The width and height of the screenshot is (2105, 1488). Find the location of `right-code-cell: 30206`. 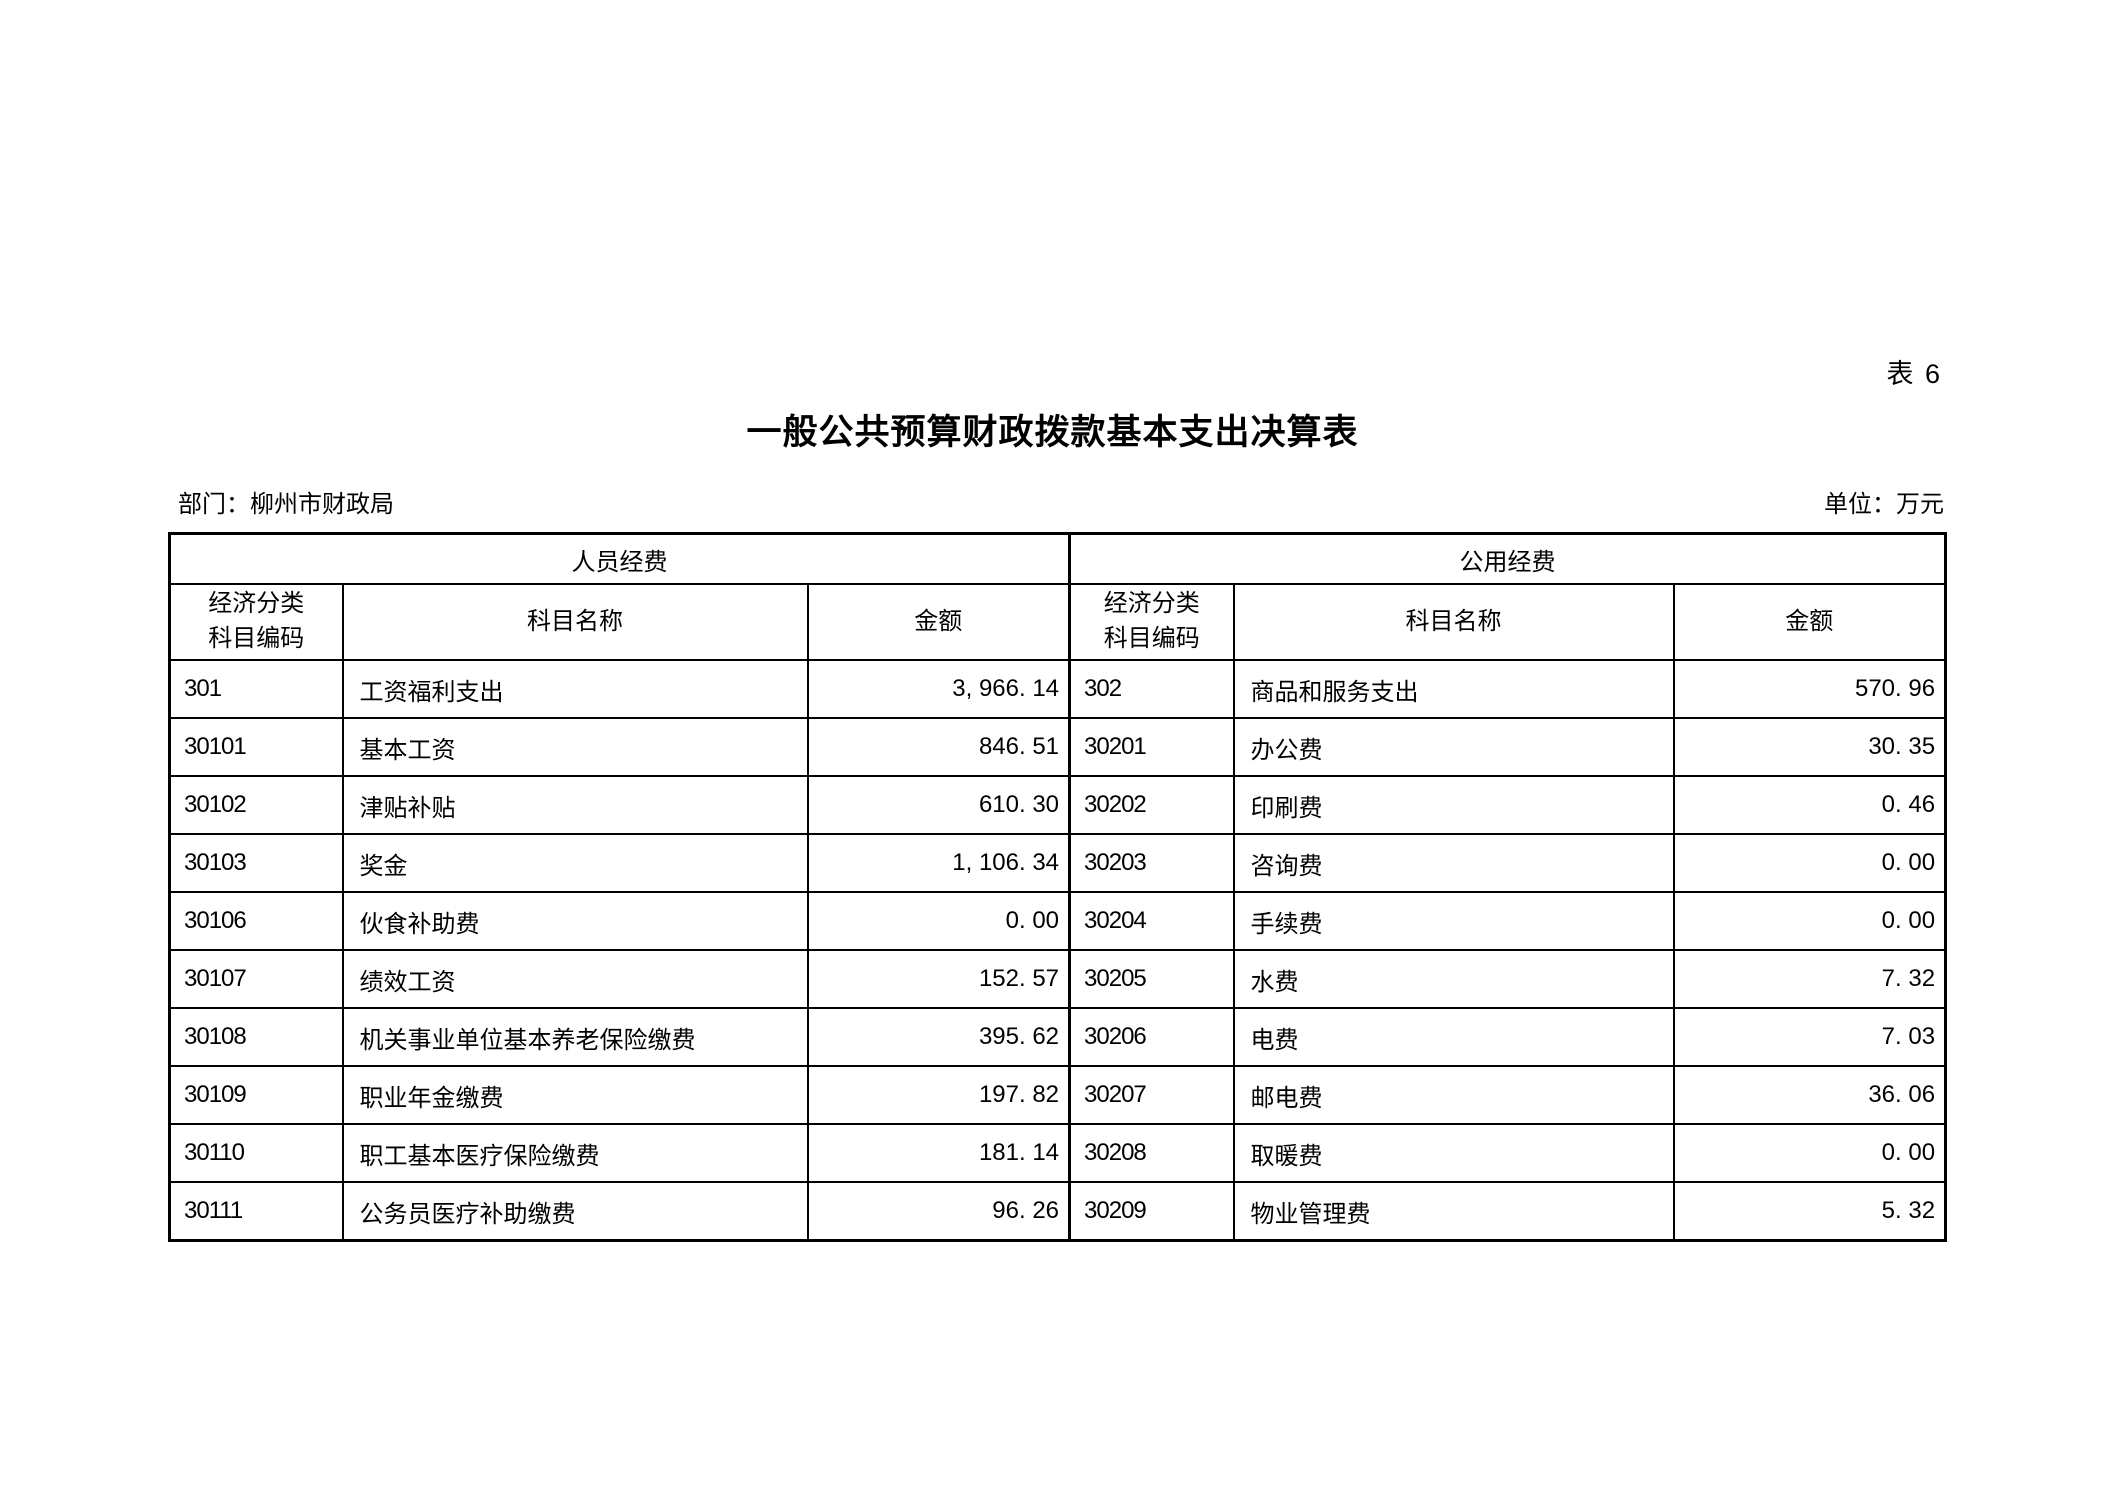

right-code-cell: 30206 is located at coordinates (1151, 1037).